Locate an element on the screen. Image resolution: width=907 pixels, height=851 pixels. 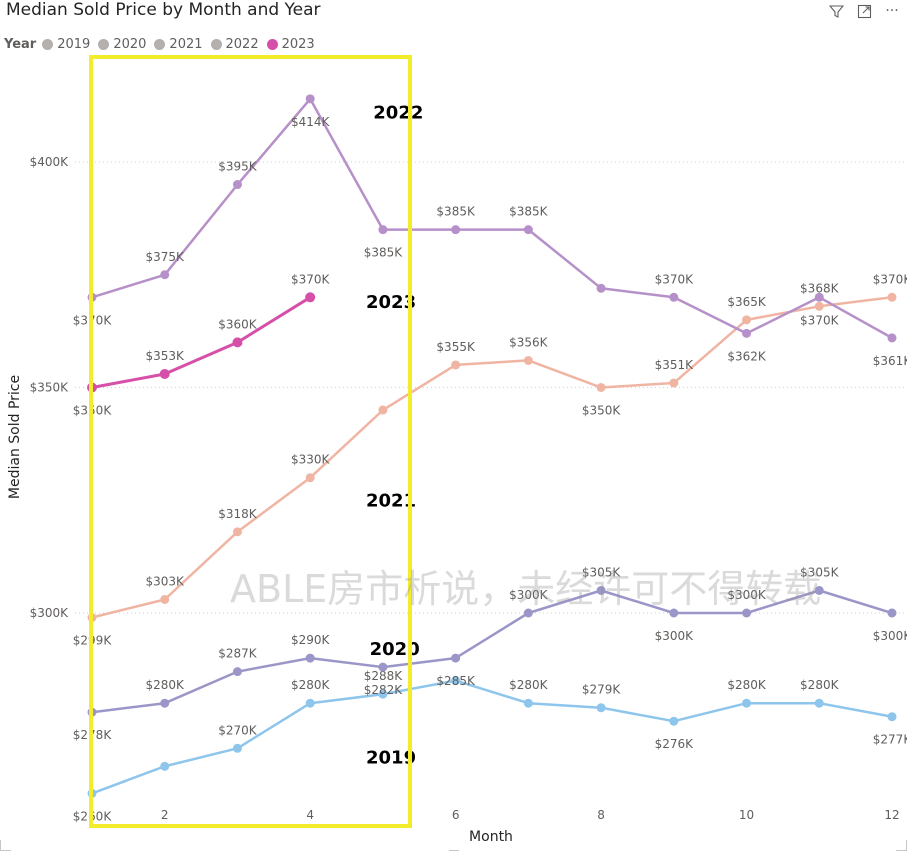
visual-corner-mid-bottom is located at coordinates (454, 845).